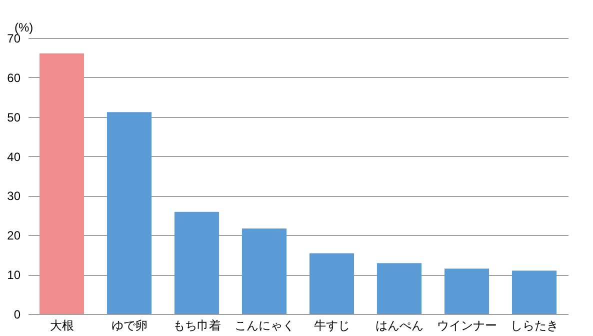 This screenshot has width=593, height=336. What do you see at coordinates (14, 157) in the screenshot?
I see `y-tick-label: 40` at bounding box center [14, 157].